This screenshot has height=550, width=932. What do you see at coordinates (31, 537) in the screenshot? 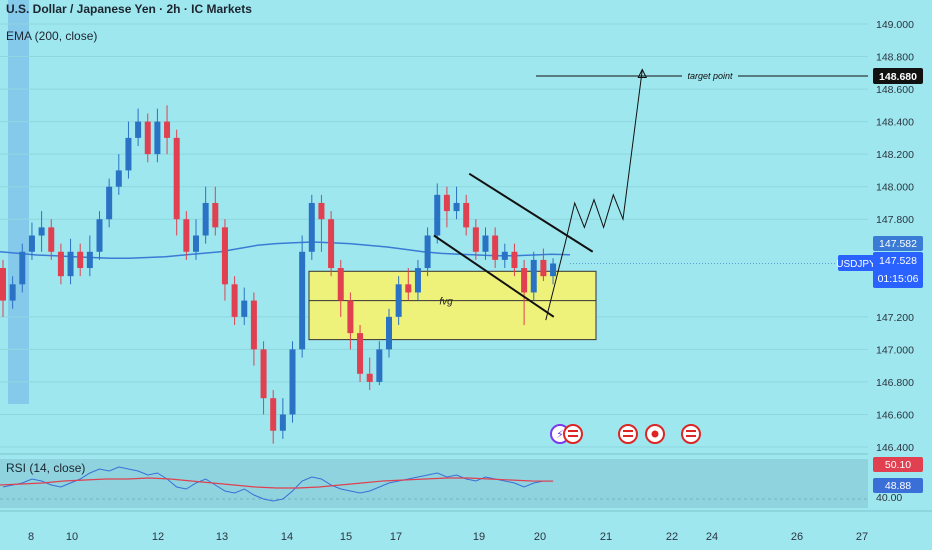
I see `time-tick-0: 8` at bounding box center [31, 537].